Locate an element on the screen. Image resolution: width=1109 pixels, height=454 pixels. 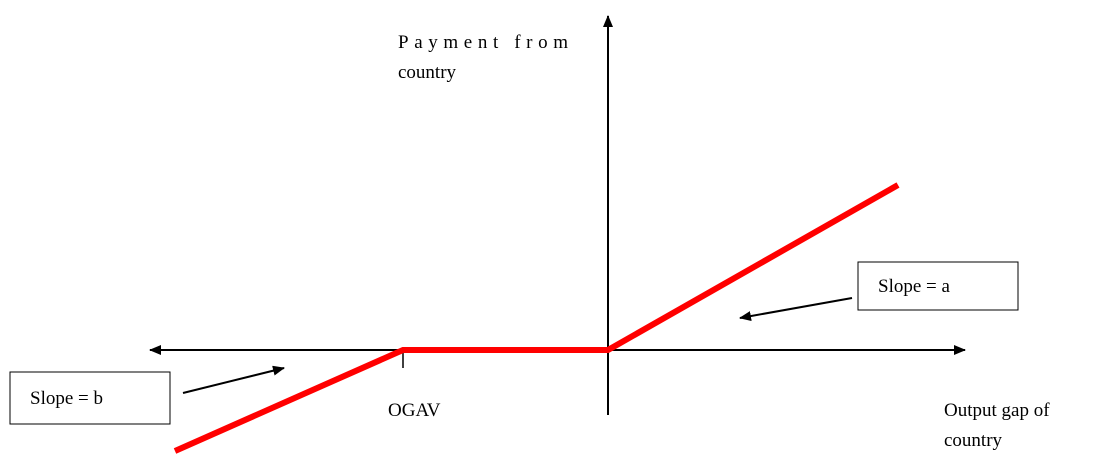
x-axis-label: country is located at coordinates (973, 440).